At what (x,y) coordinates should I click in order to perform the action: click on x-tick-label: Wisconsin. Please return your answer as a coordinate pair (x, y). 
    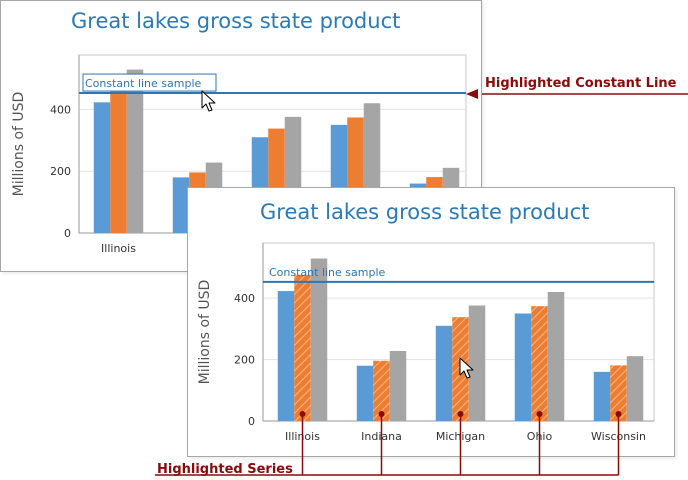
    Looking at the image, I should click on (618, 436).